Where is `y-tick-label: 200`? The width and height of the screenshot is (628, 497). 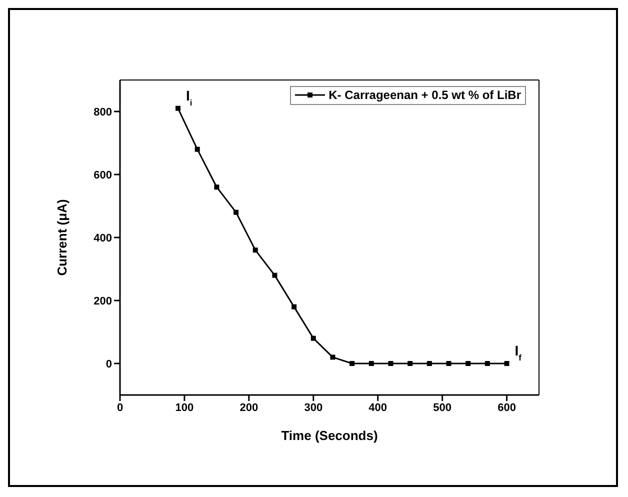 y-tick-label: 200 is located at coordinates (103, 301).